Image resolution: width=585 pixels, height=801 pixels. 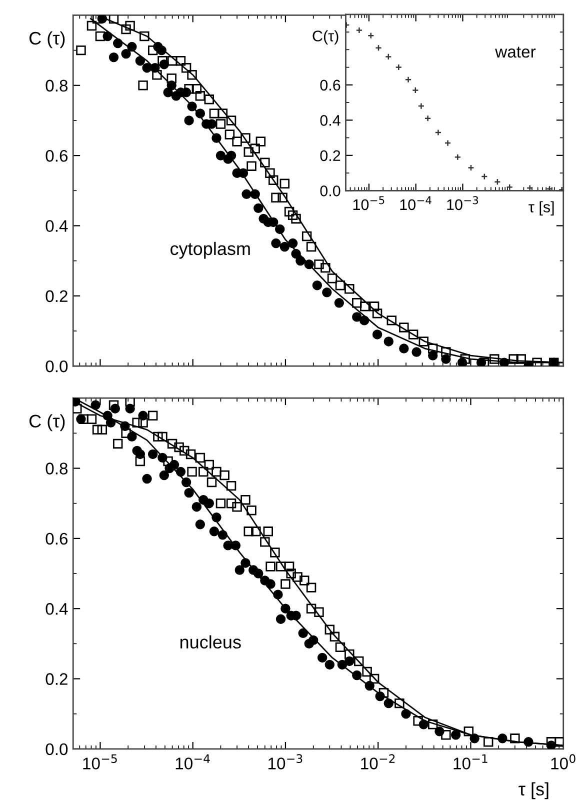 I want to click on x-tick-label: 10$^{0}$, so click(x=563, y=762).